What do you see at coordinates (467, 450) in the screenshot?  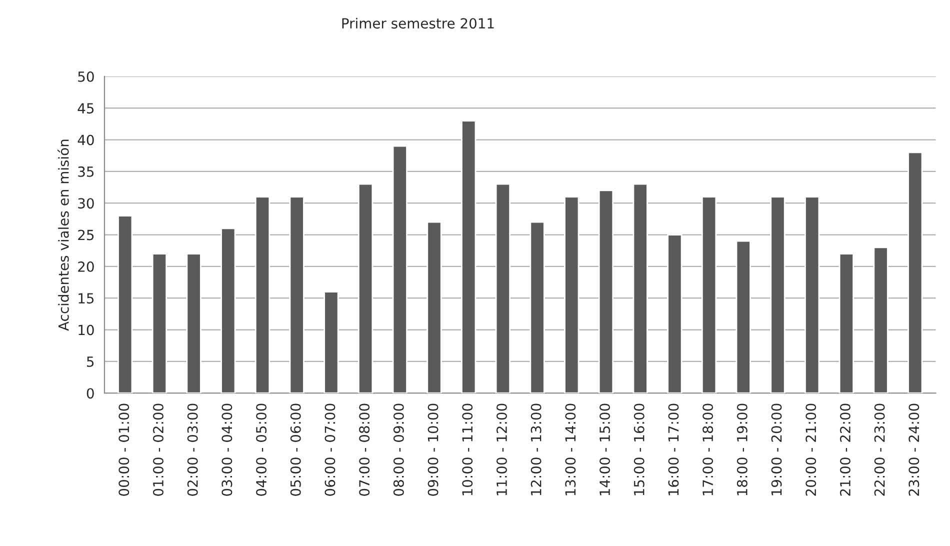 I see `x-tick-label: 10:00 - 11:00` at bounding box center [467, 450].